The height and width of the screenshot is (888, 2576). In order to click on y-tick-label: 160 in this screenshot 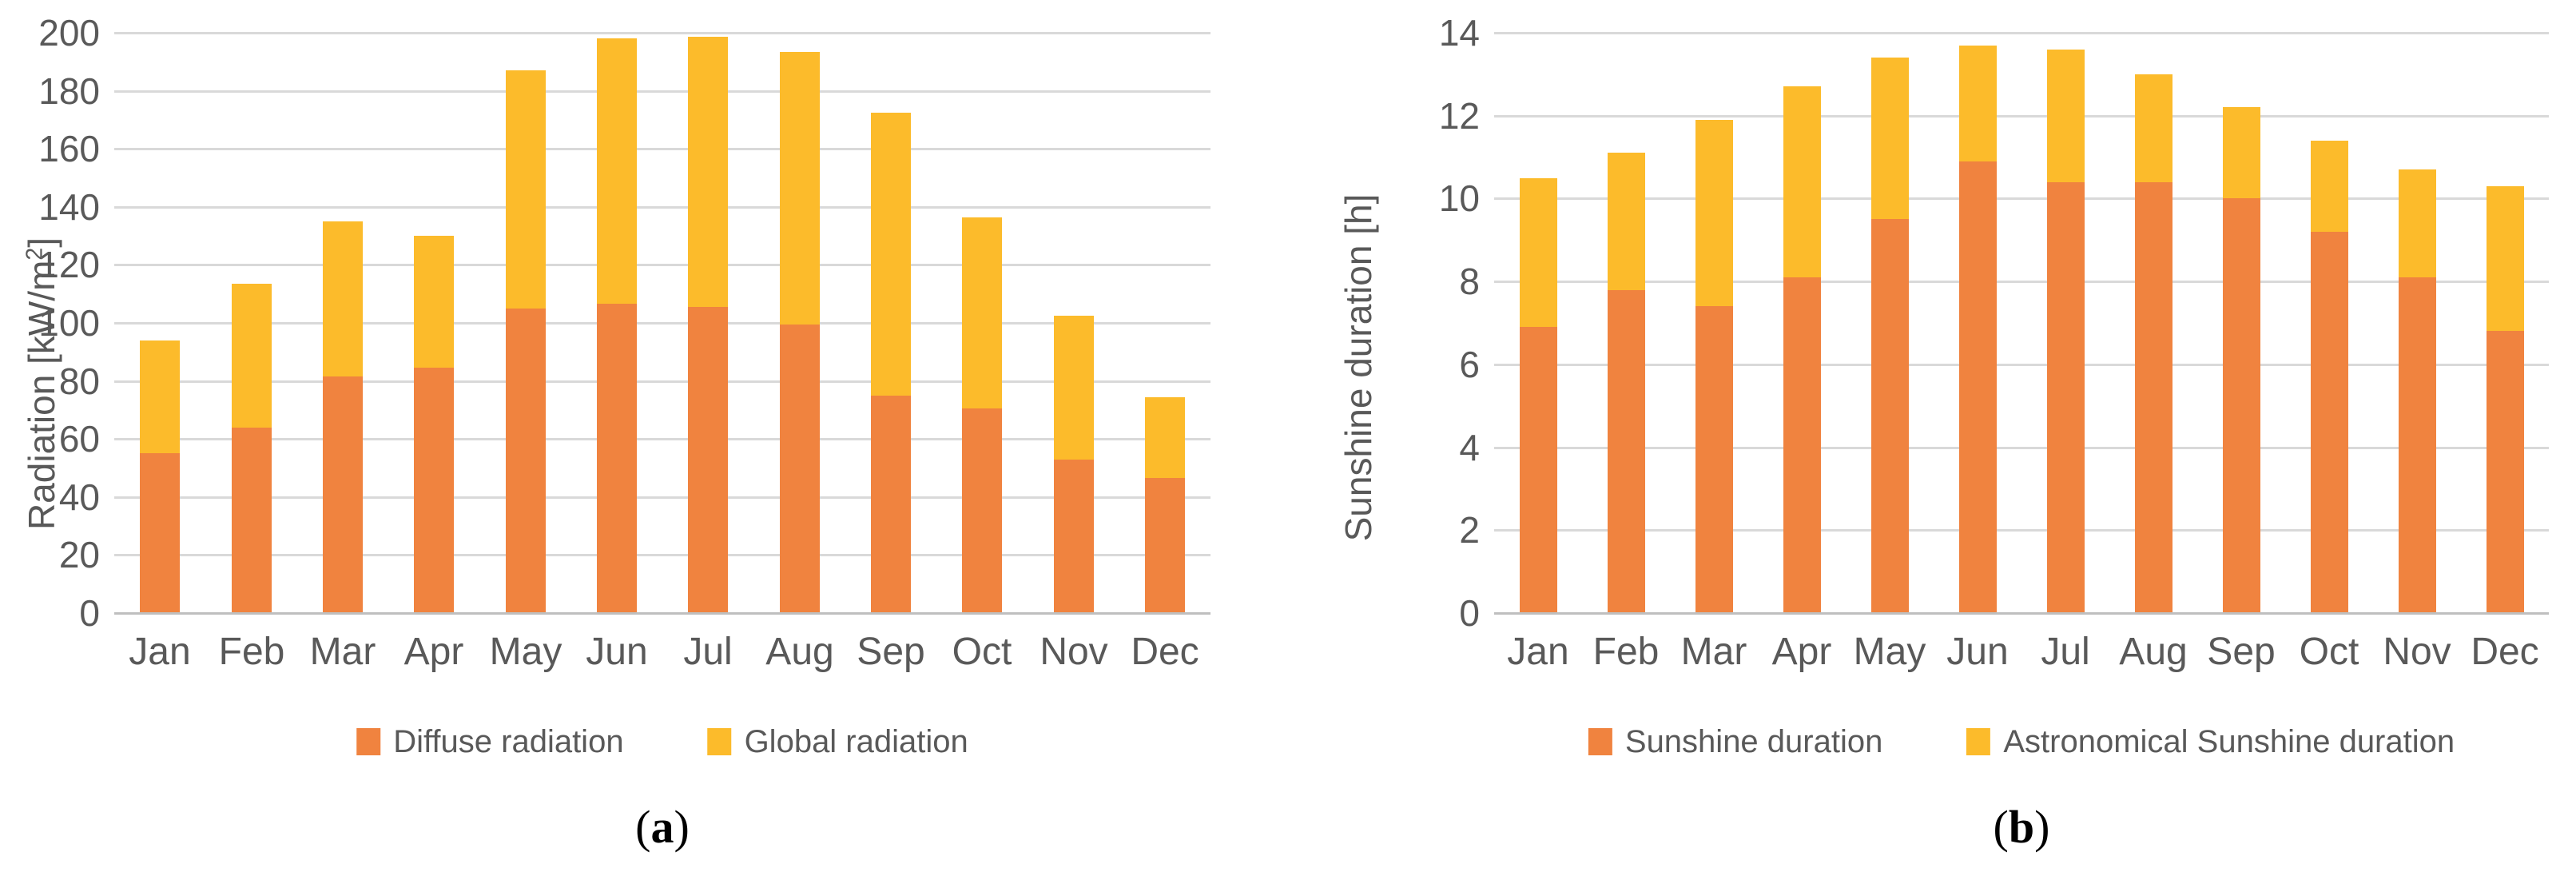, I will do `click(69, 148)`.